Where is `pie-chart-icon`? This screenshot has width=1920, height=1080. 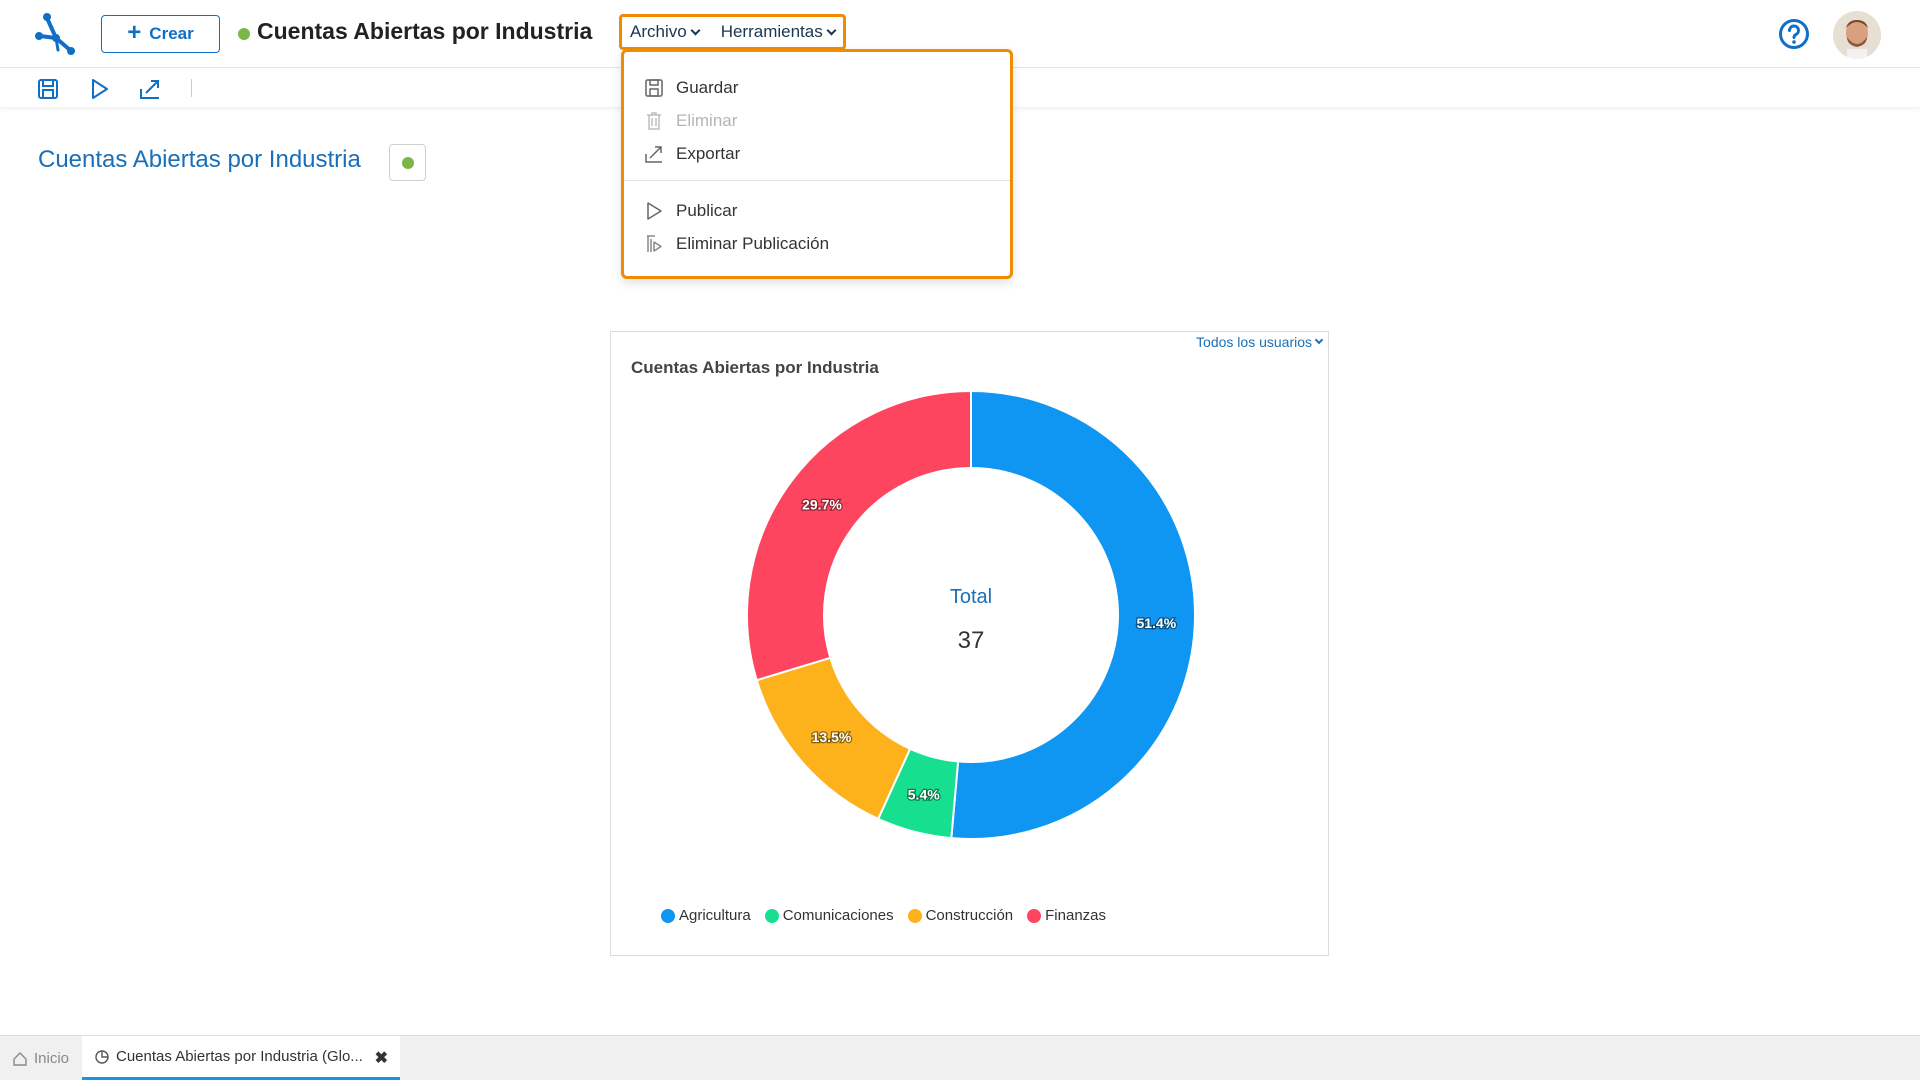
pie-chart-icon is located at coordinates (102, 1056).